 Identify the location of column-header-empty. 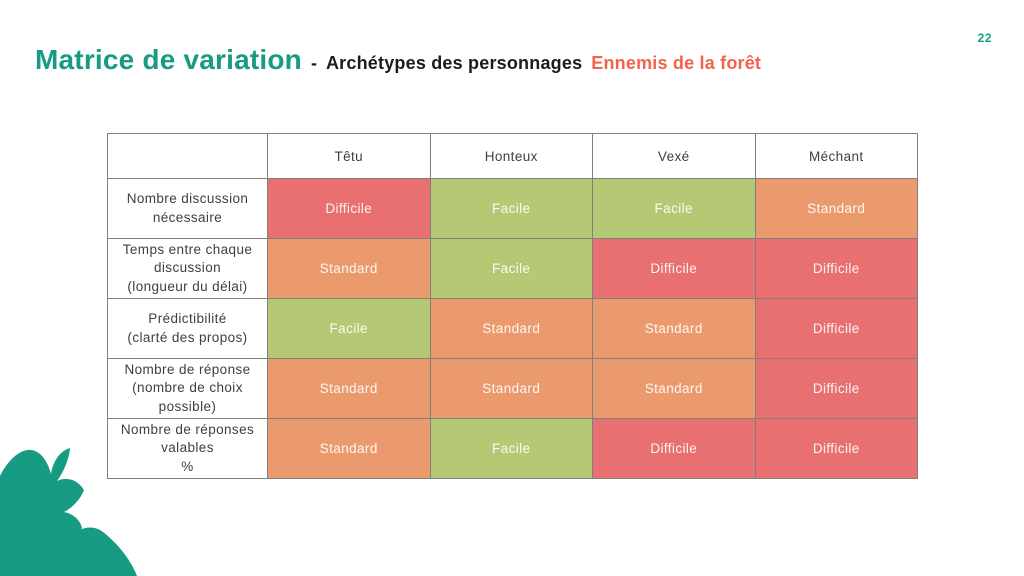
(187, 156).